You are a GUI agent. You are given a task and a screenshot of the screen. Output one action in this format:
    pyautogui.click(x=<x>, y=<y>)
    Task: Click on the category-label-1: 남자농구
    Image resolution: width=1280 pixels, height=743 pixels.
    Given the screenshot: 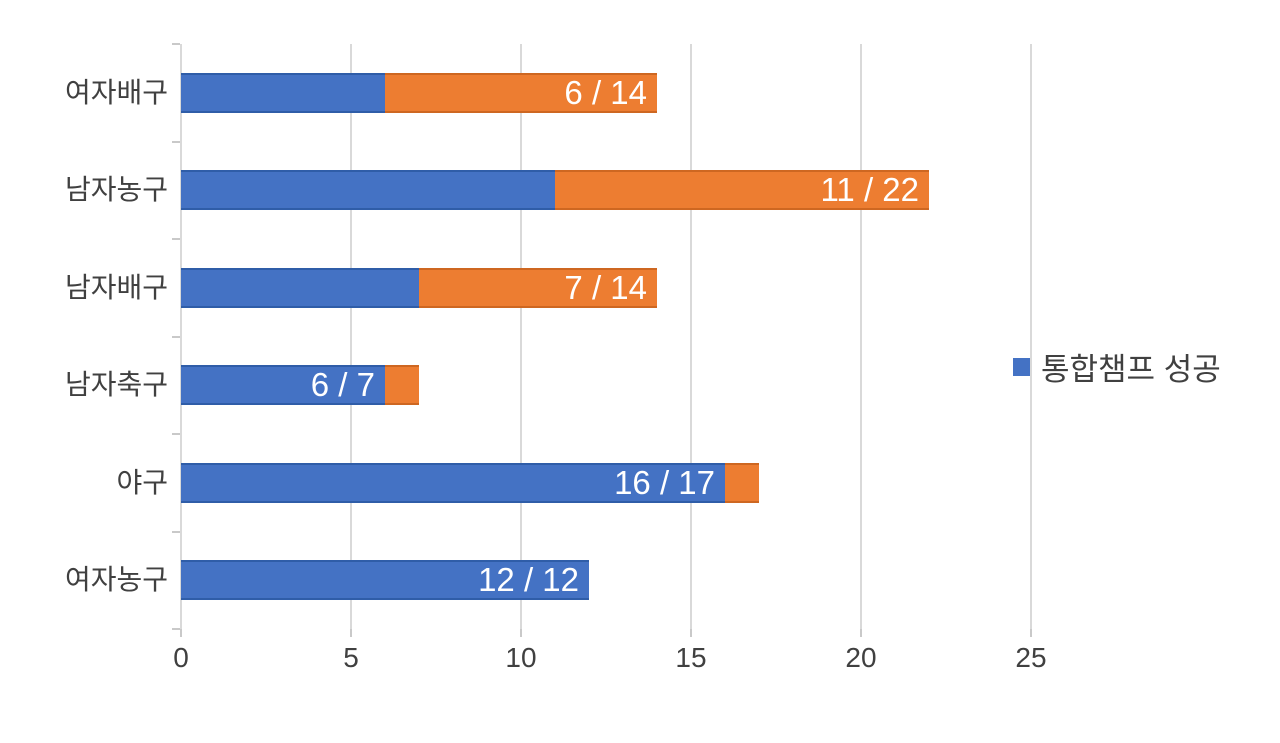 What is the action you would take?
    pyautogui.click(x=116, y=189)
    